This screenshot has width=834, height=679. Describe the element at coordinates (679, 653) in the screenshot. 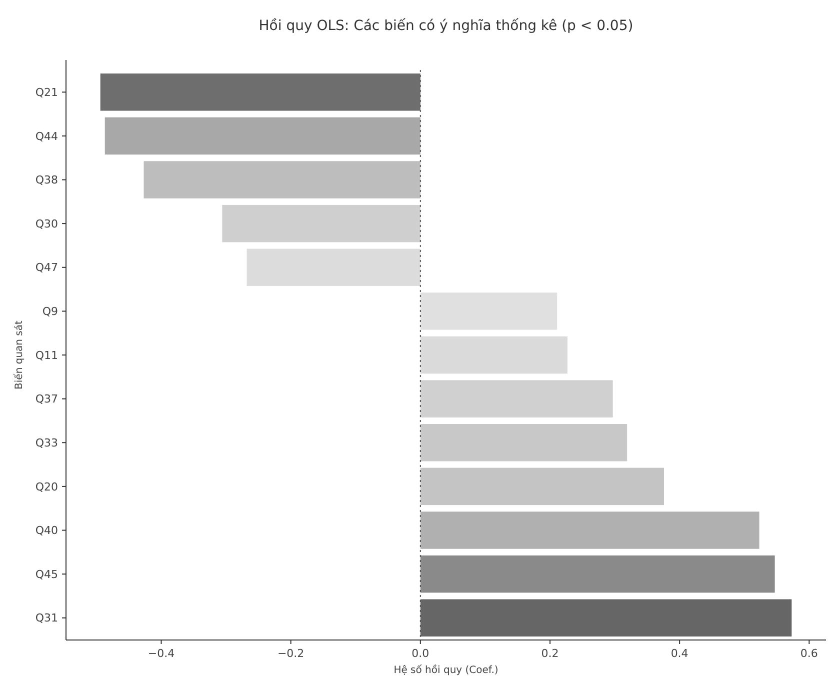

I see `x-tick-label: 0.4` at that location.